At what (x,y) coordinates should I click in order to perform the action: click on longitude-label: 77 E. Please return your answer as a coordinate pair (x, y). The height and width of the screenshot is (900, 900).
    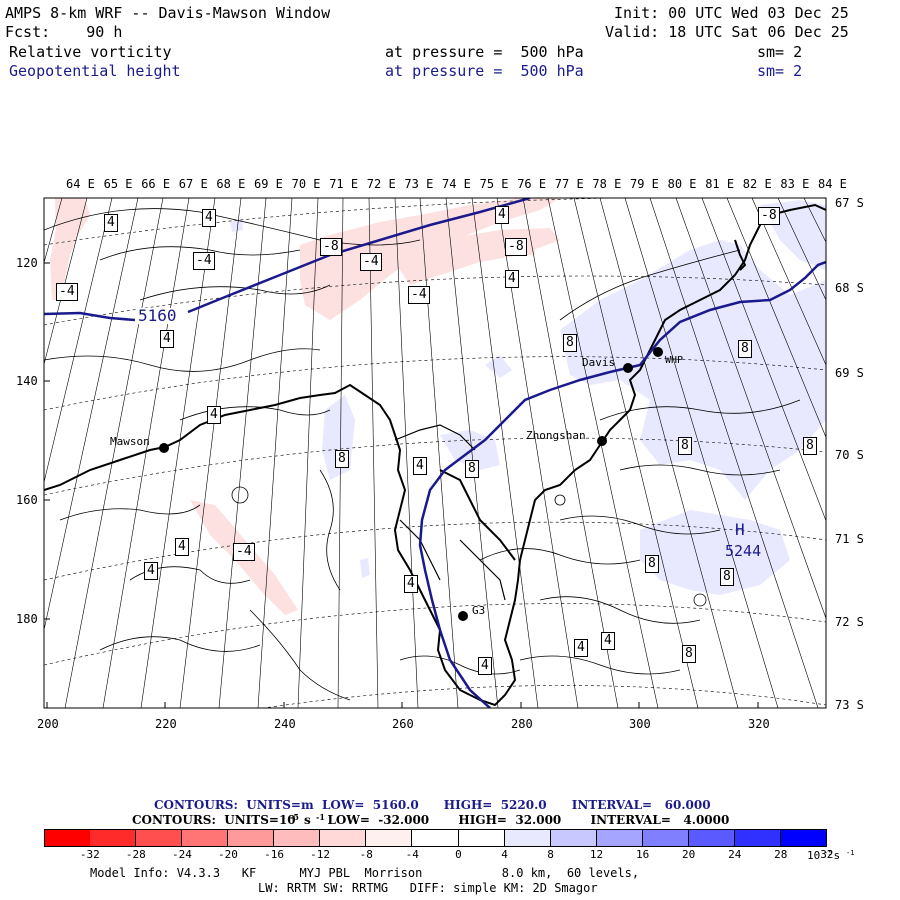
    Looking at the image, I should click on (569, 184).